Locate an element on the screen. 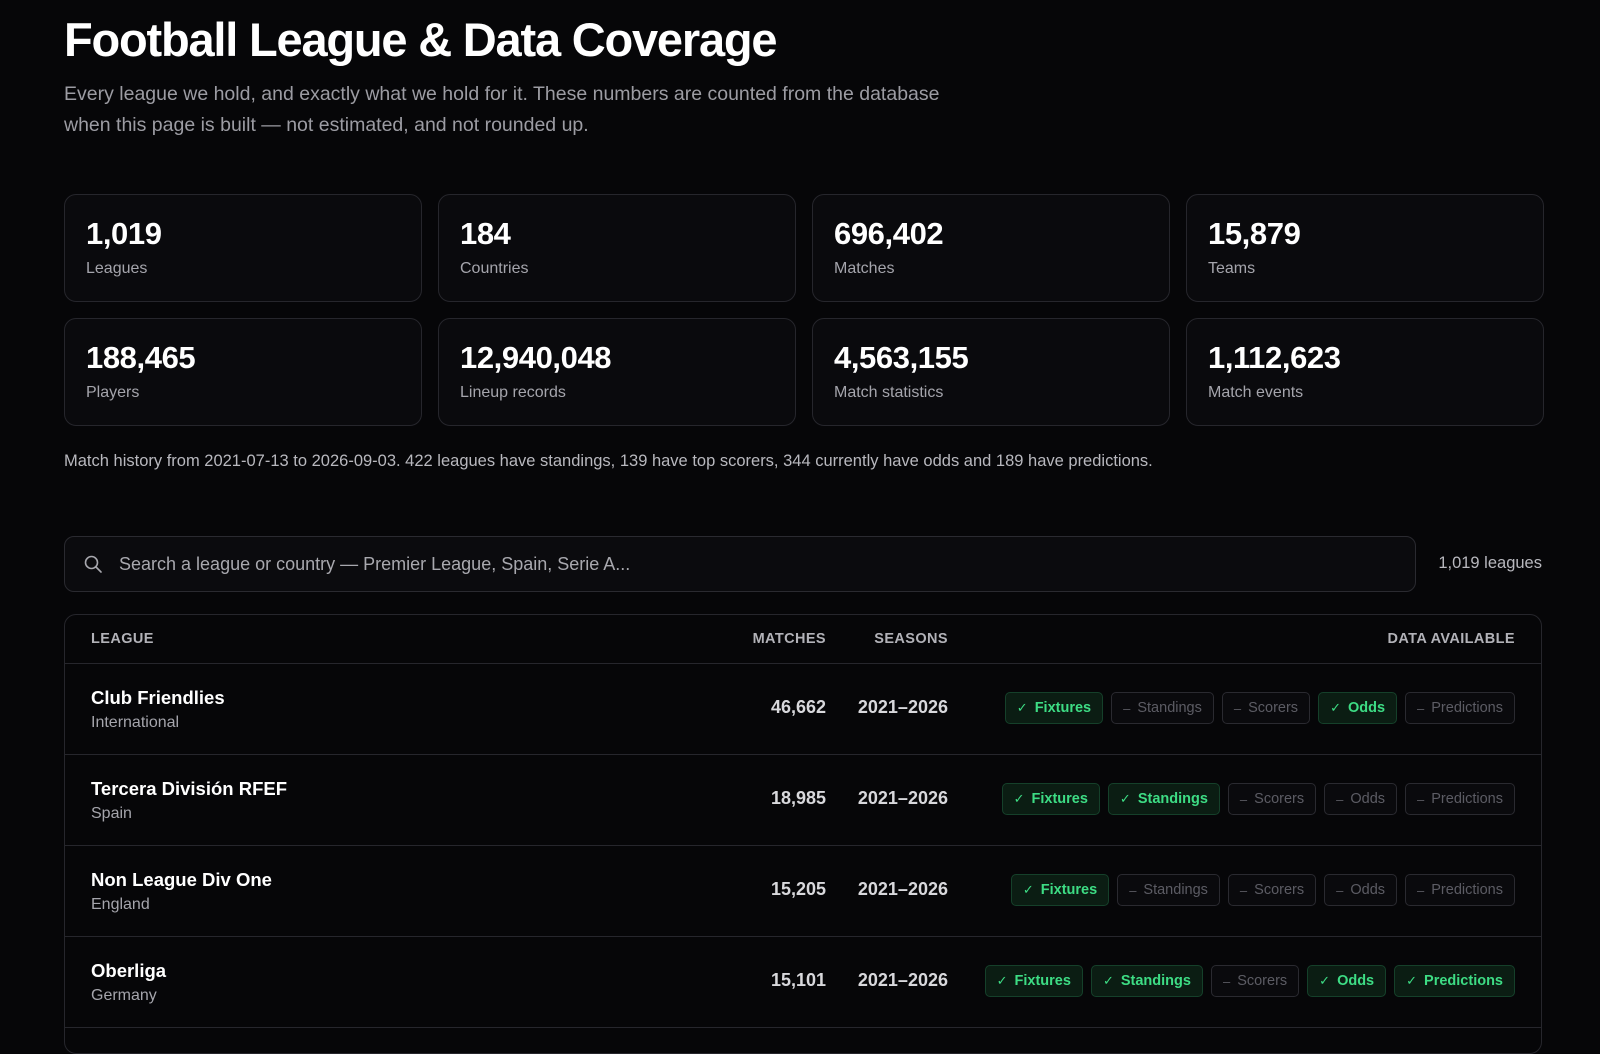 The image size is (1600, 1054). match-count: 15,101 is located at coordinates (798, 980).